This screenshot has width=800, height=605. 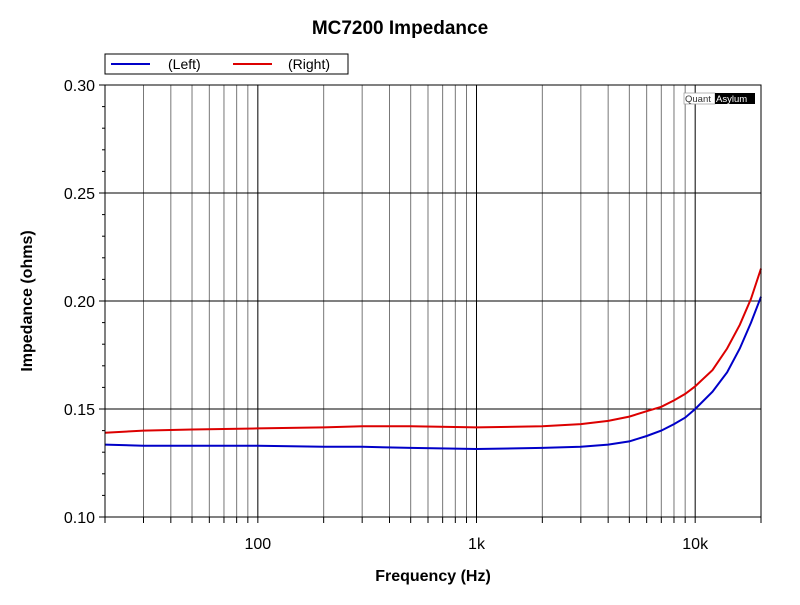 What do you see at coordinates (309, 64) in the screenshot?
I see `legend-label-right: (Right)` at bounding box center [309, 64].